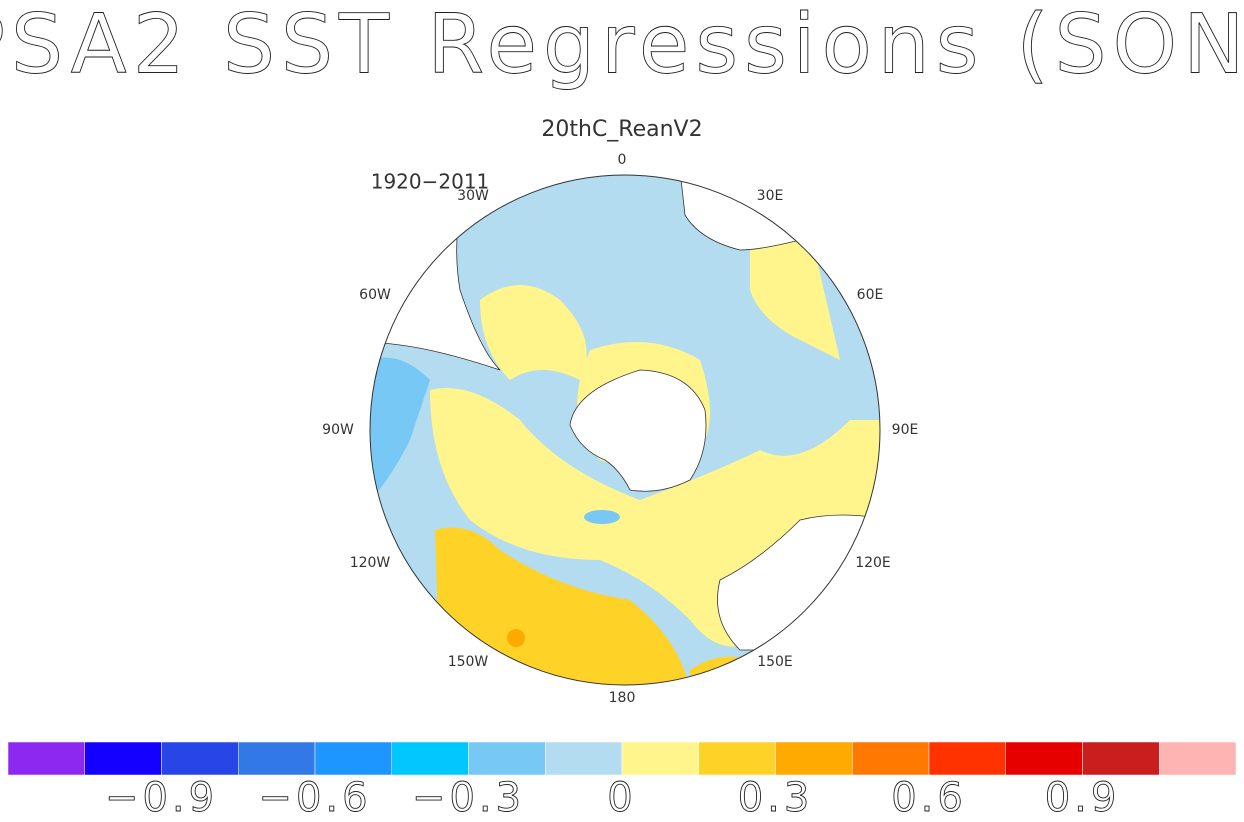 This screenshot has height=822, width=1244. Describe the element at coordinates (622, 698) in the screenshot. I see `lon-label: 180` at that location.